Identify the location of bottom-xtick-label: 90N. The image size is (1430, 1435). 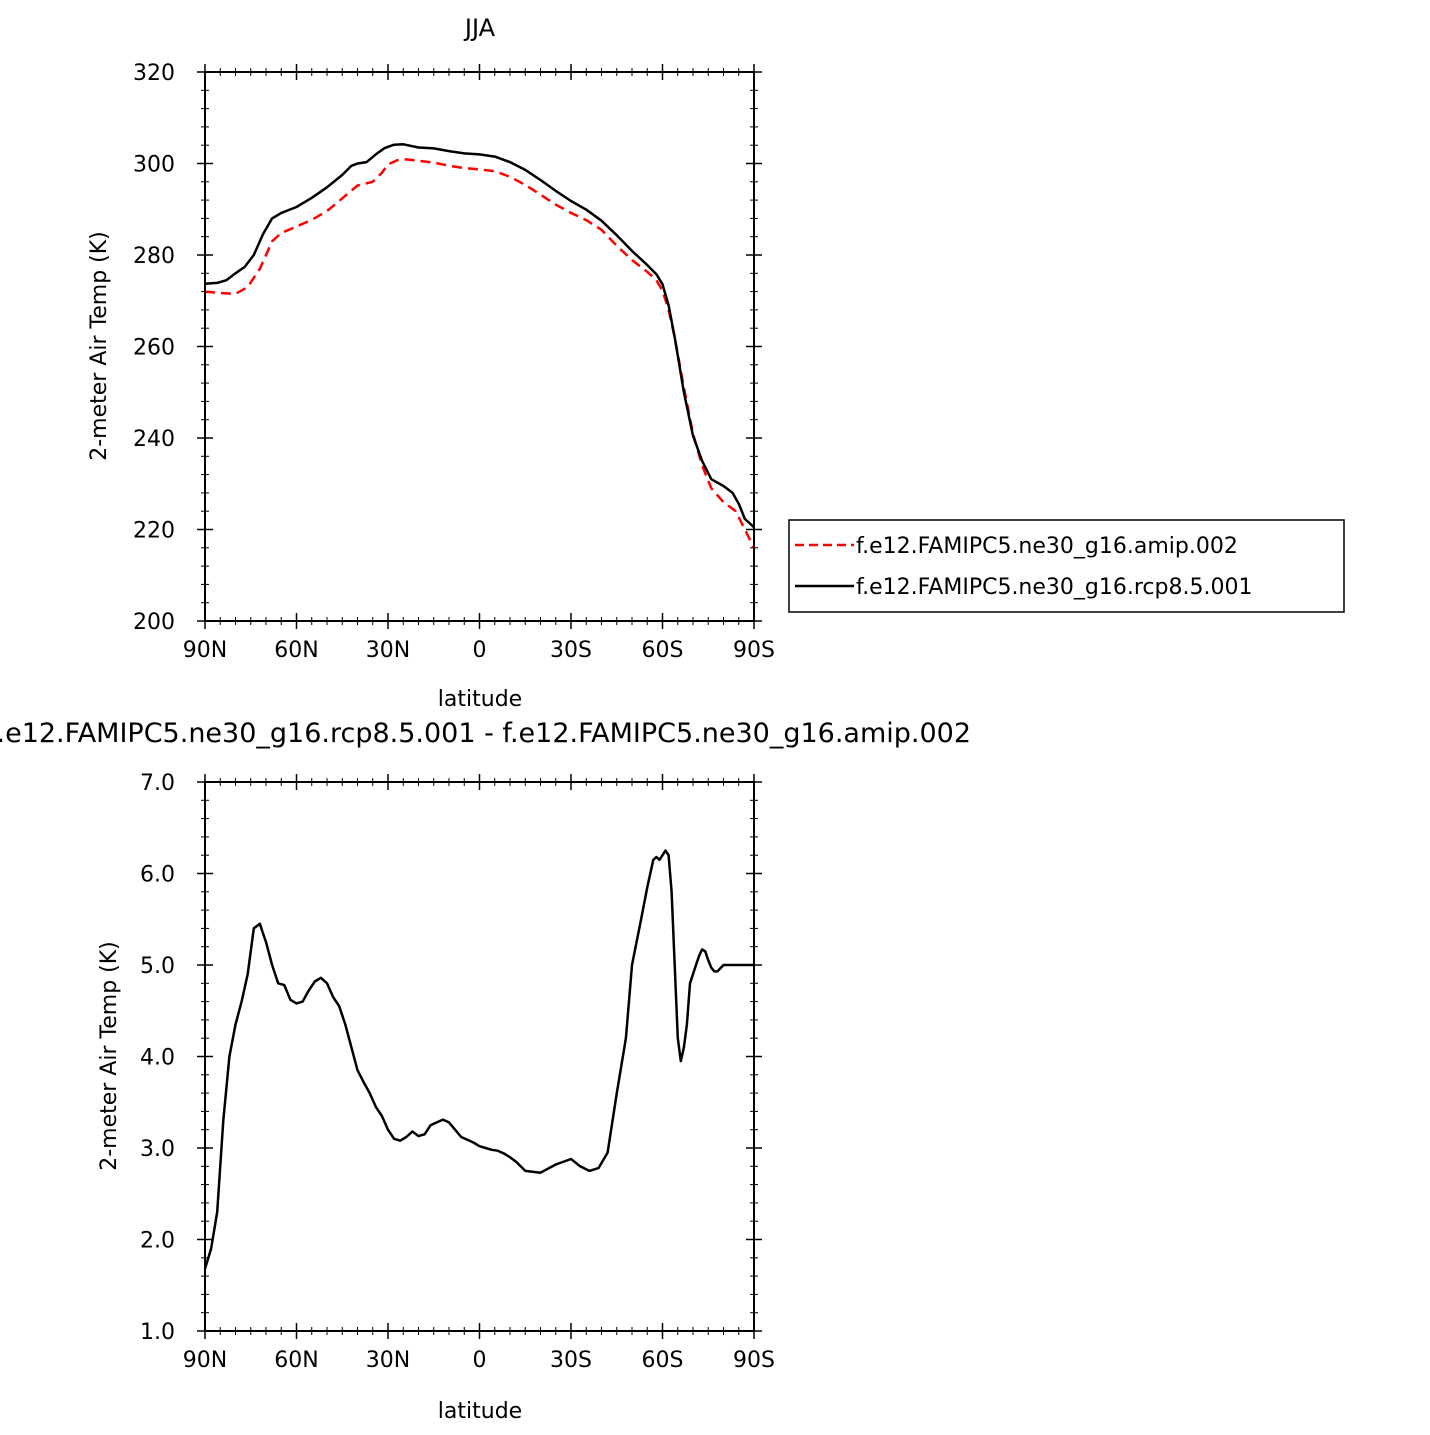
(205, 1360).